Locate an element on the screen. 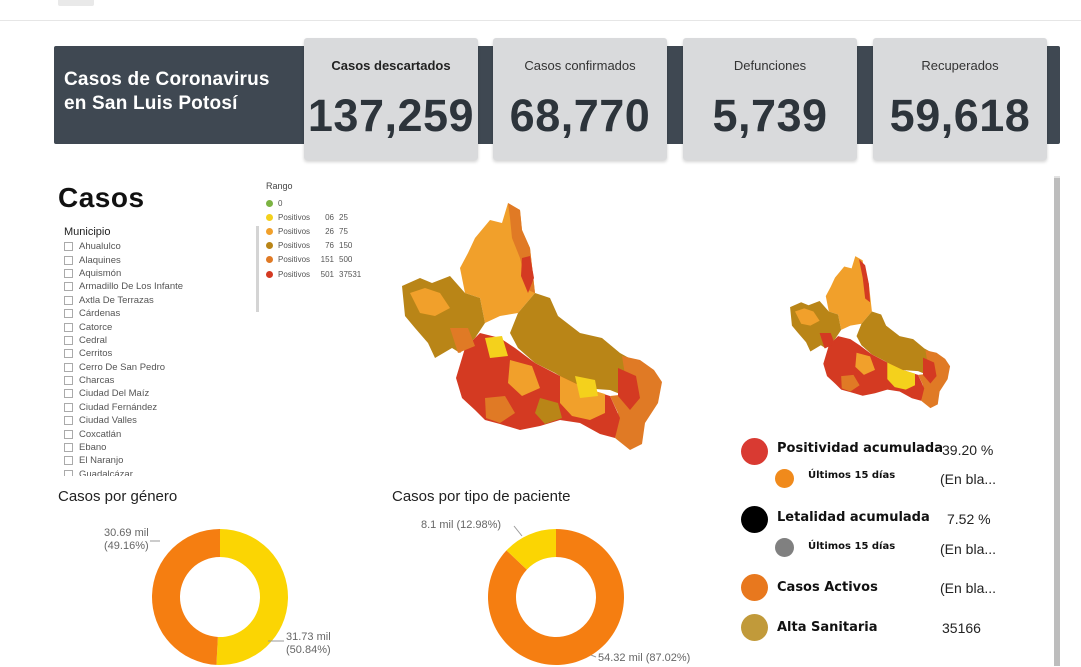 This screenshot has height=667, width=1081. letalidad-dot is located at coordinates (754, 519).